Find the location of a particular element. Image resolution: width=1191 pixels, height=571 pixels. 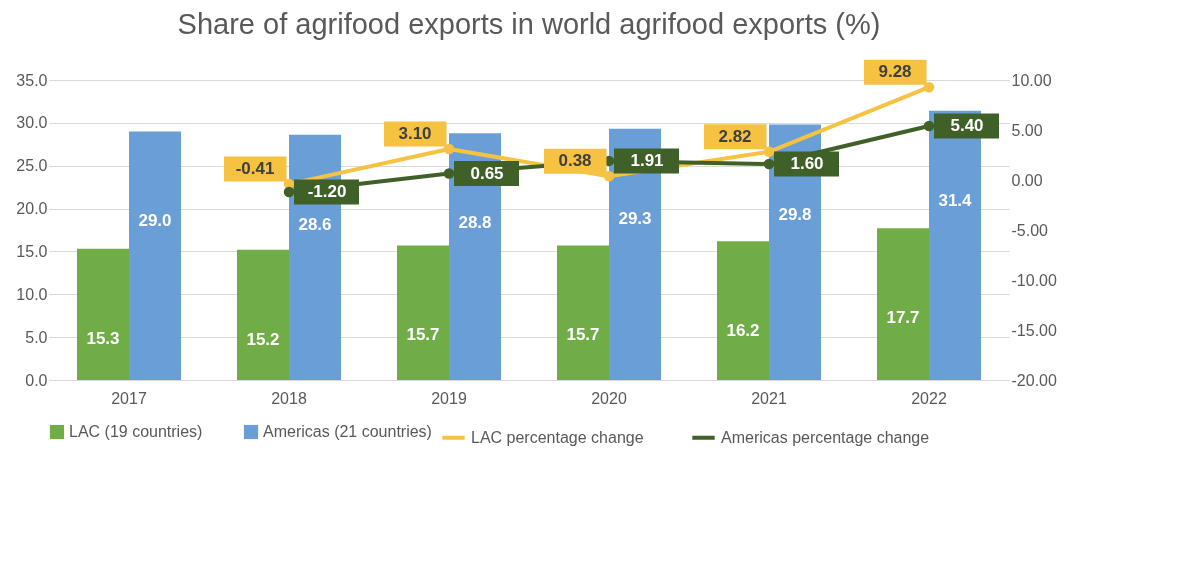

y-tick-label: 35.0 is located at coordinates (32, 80).